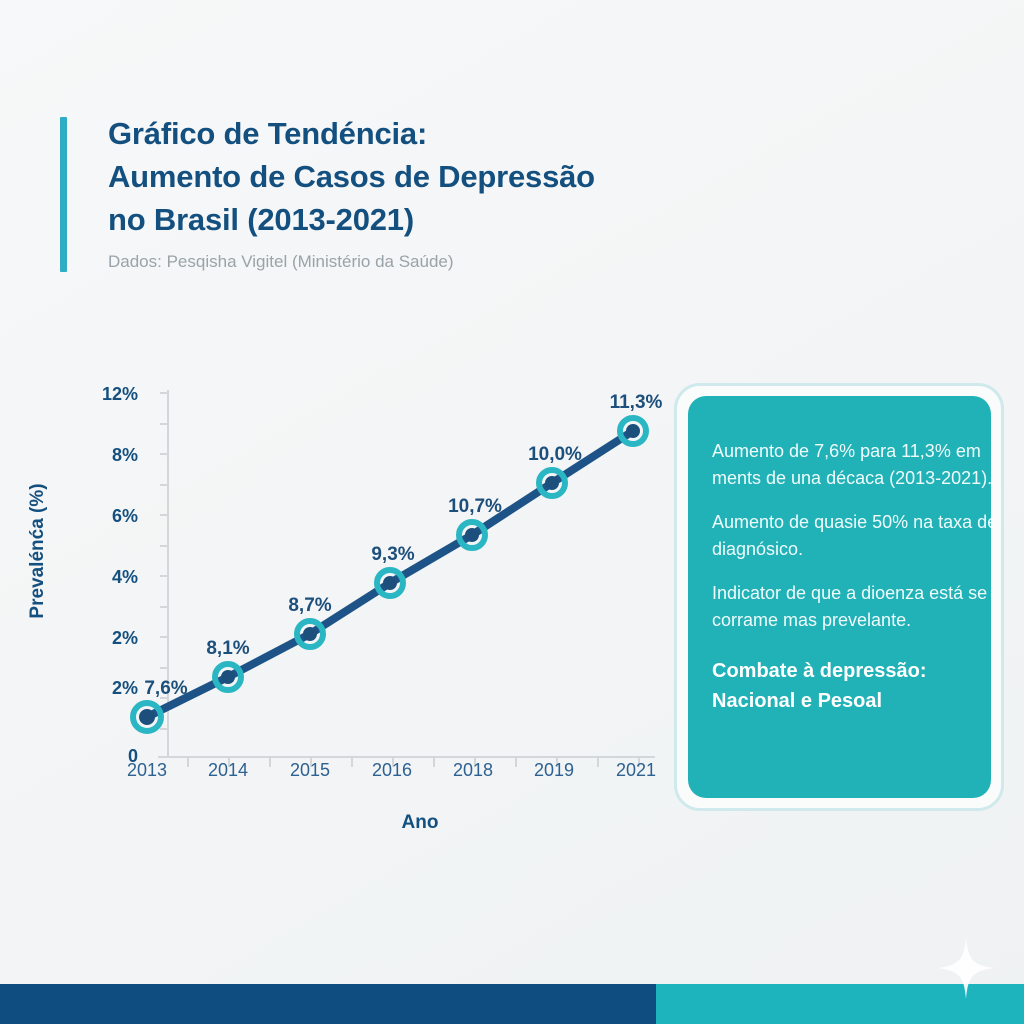 The height and width of the screenshot is (1024, 1024). Describe the element at coordinates (147, 770) in the screenshot. I see `x-tick-label-2013: 2013` at that location.